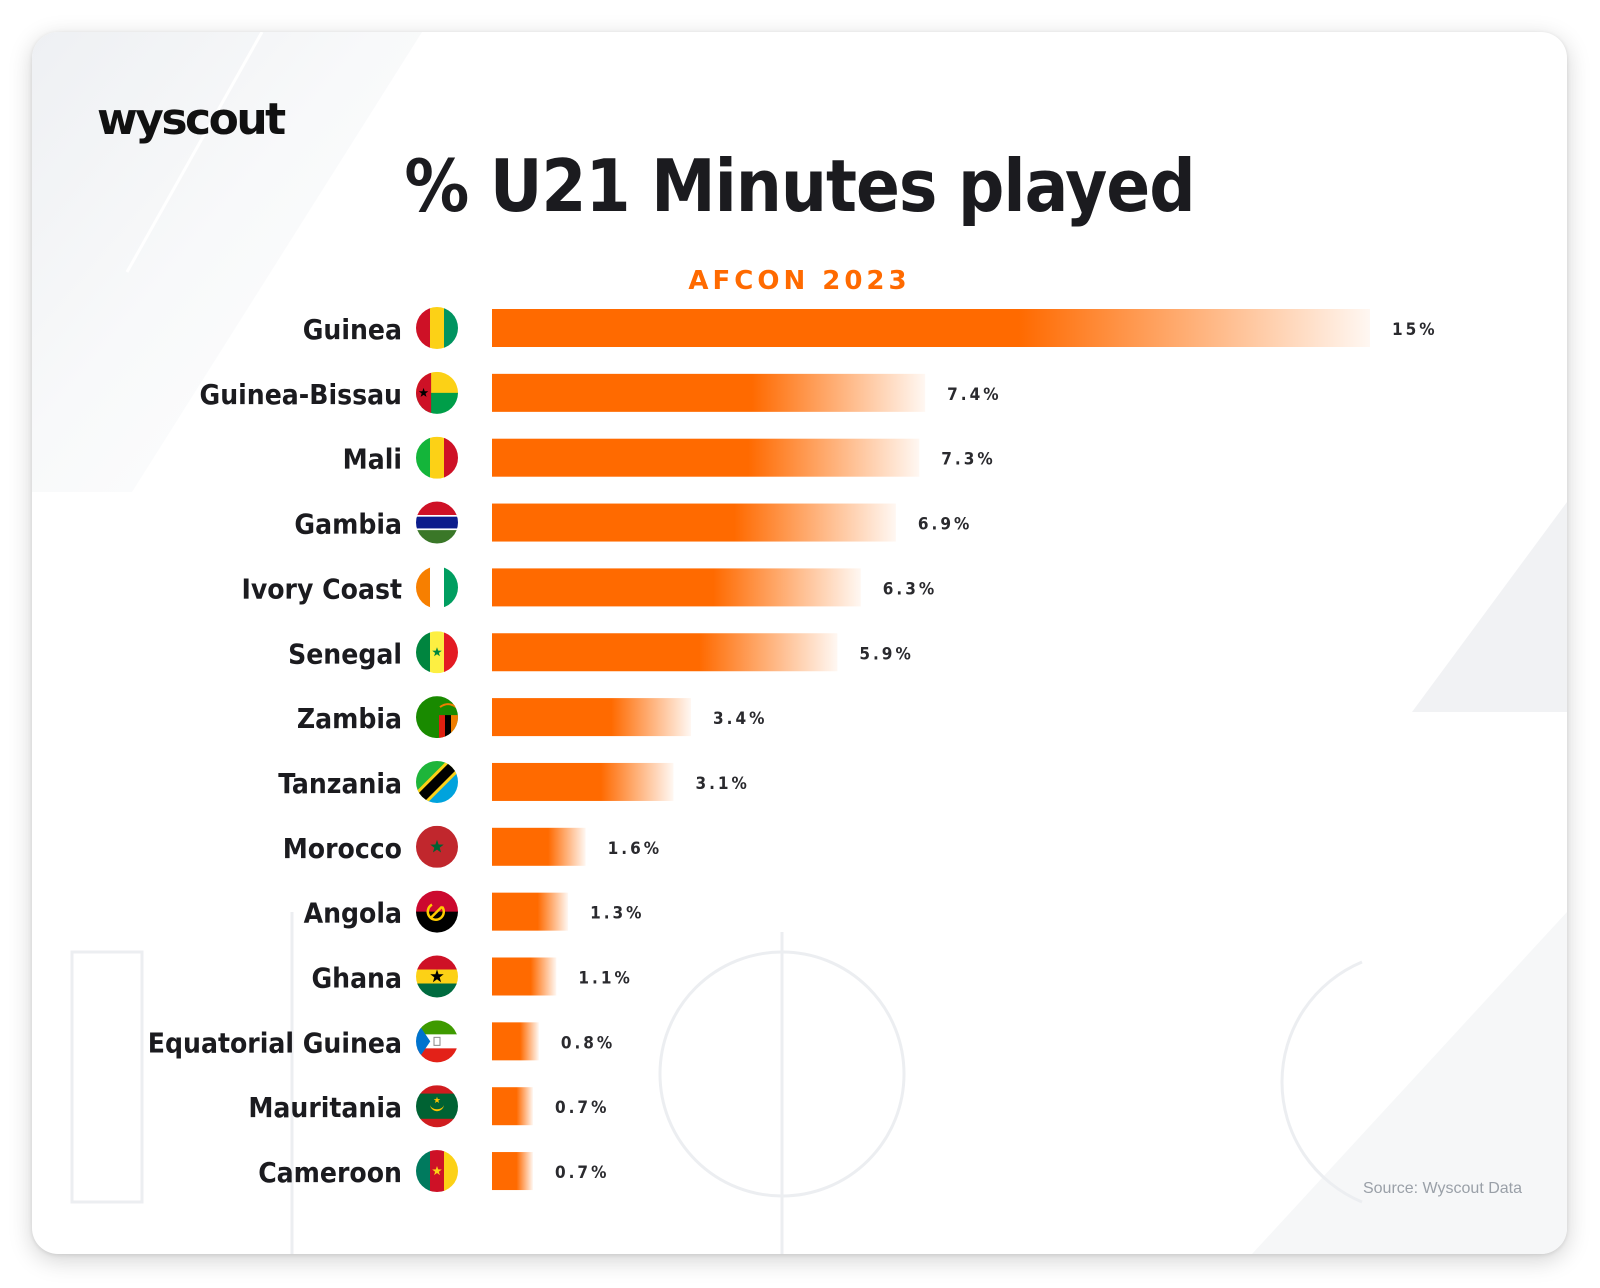 The width and height of the screenshot is (1600, 1288). What do you see at coordinates (437, 652) in the screenshot?
I see `senegal-flag-icon` at bounding box center [437, 652].